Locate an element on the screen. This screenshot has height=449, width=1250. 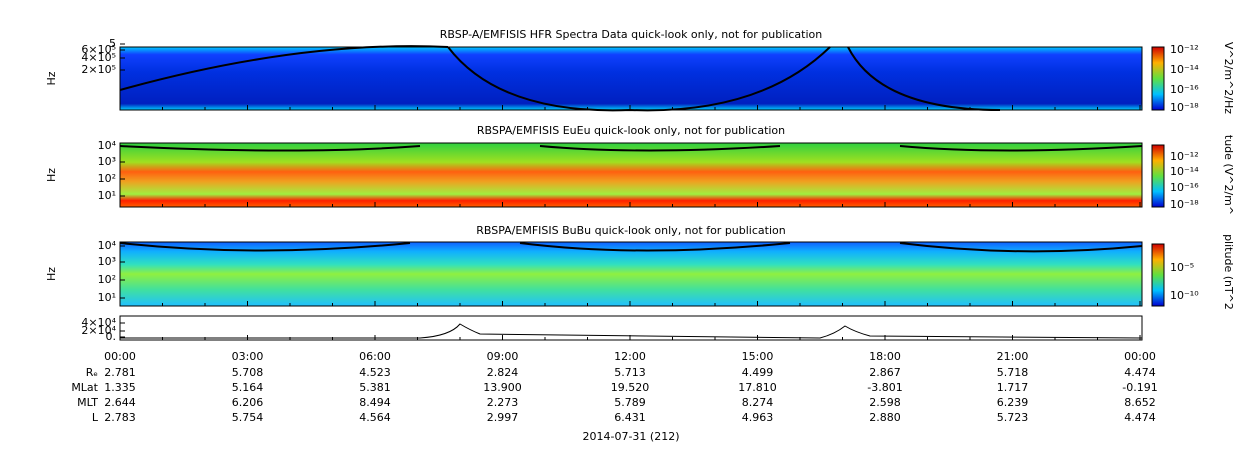
ephemeris-value: 6.206 is located at coordinates (248, 402).